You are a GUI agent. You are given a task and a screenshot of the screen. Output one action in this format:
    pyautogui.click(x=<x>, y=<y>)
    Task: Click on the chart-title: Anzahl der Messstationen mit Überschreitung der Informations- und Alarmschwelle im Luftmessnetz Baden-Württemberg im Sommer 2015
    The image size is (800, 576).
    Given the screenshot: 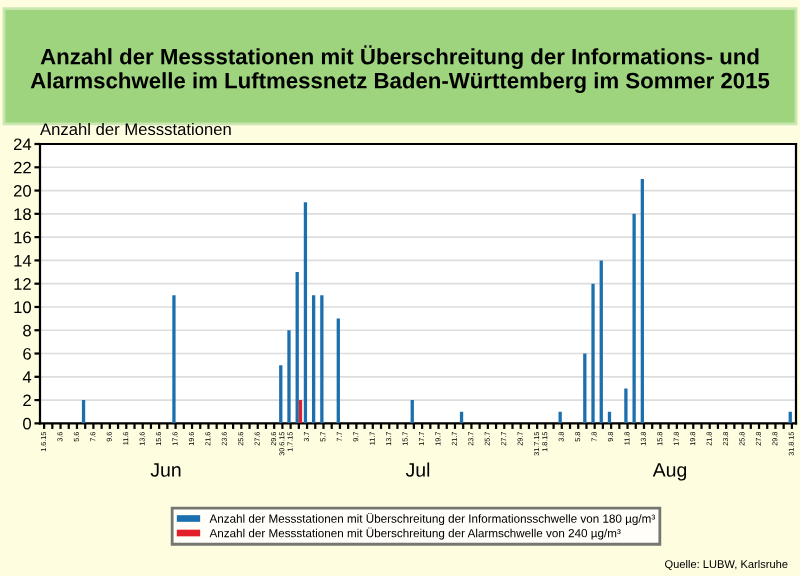 What is the action you would take?
    pyautogui.click(x=400, y=69)
    